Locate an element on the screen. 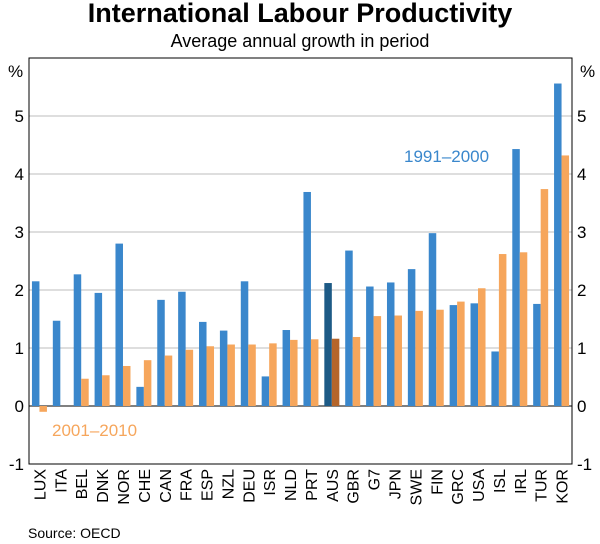 The image size is (600, 544). category-label: GBR is located at coordinates (354, 486).